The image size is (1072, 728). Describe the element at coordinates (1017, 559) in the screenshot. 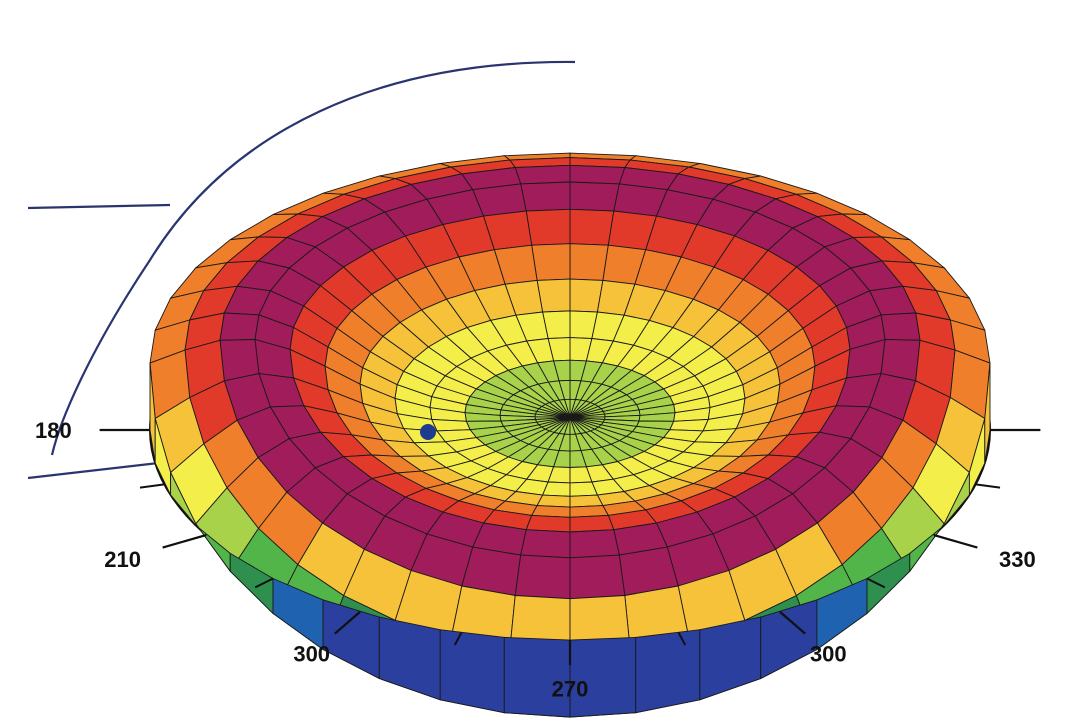

I see `tick-label: 330` at that location.